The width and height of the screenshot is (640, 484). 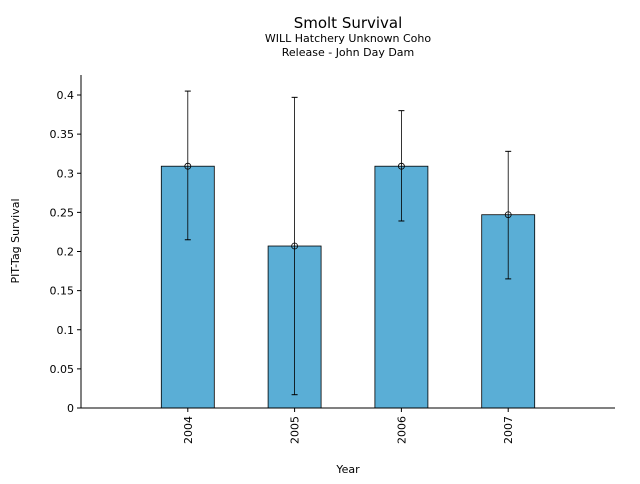 I want to click on chart-subtitle-line-1: WILL Hatchery Unknown Coho, so click(x=348, y=38).